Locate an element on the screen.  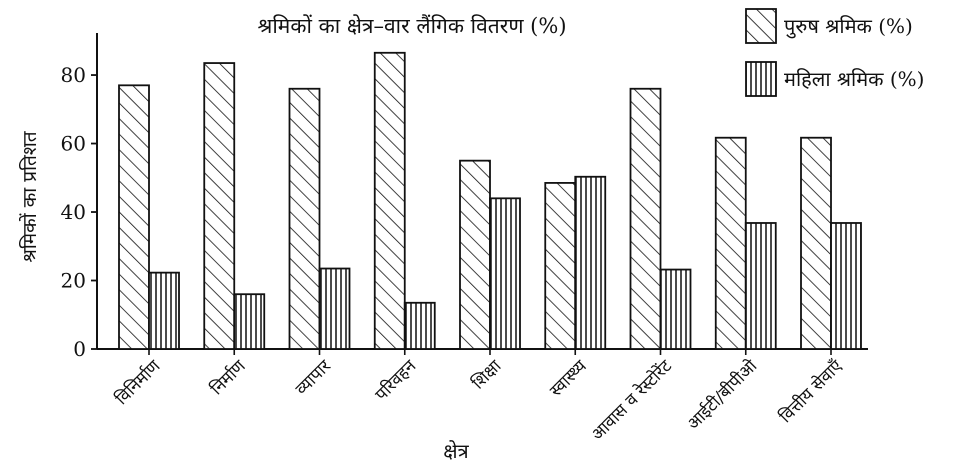
x-category-label: शिक्षा is located at coordinates (487, 374).